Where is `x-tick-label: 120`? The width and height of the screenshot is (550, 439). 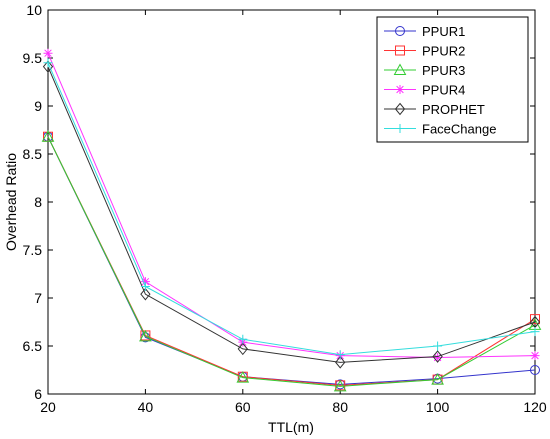
x-tick-label: 120 is located at coordinates (535, 407).